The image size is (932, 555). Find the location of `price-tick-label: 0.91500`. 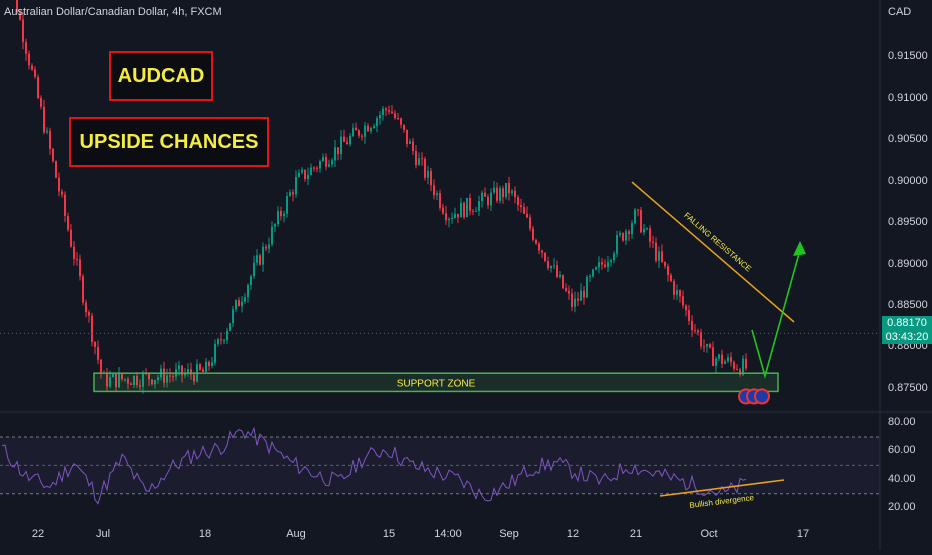

price-tick-label: 0.91500 is located at coordinates (908, 56).